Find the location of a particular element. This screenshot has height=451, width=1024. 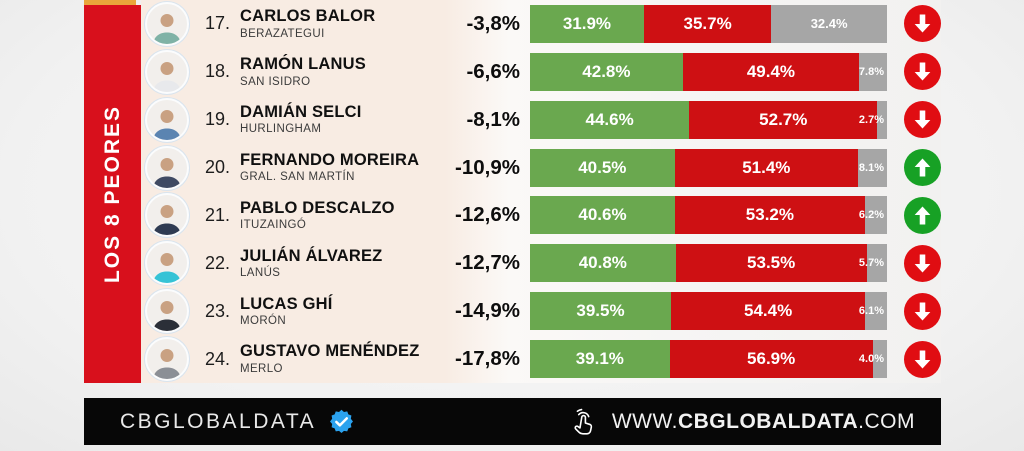

positive-value-label: 40.5% is located at coordinates (602, 167).